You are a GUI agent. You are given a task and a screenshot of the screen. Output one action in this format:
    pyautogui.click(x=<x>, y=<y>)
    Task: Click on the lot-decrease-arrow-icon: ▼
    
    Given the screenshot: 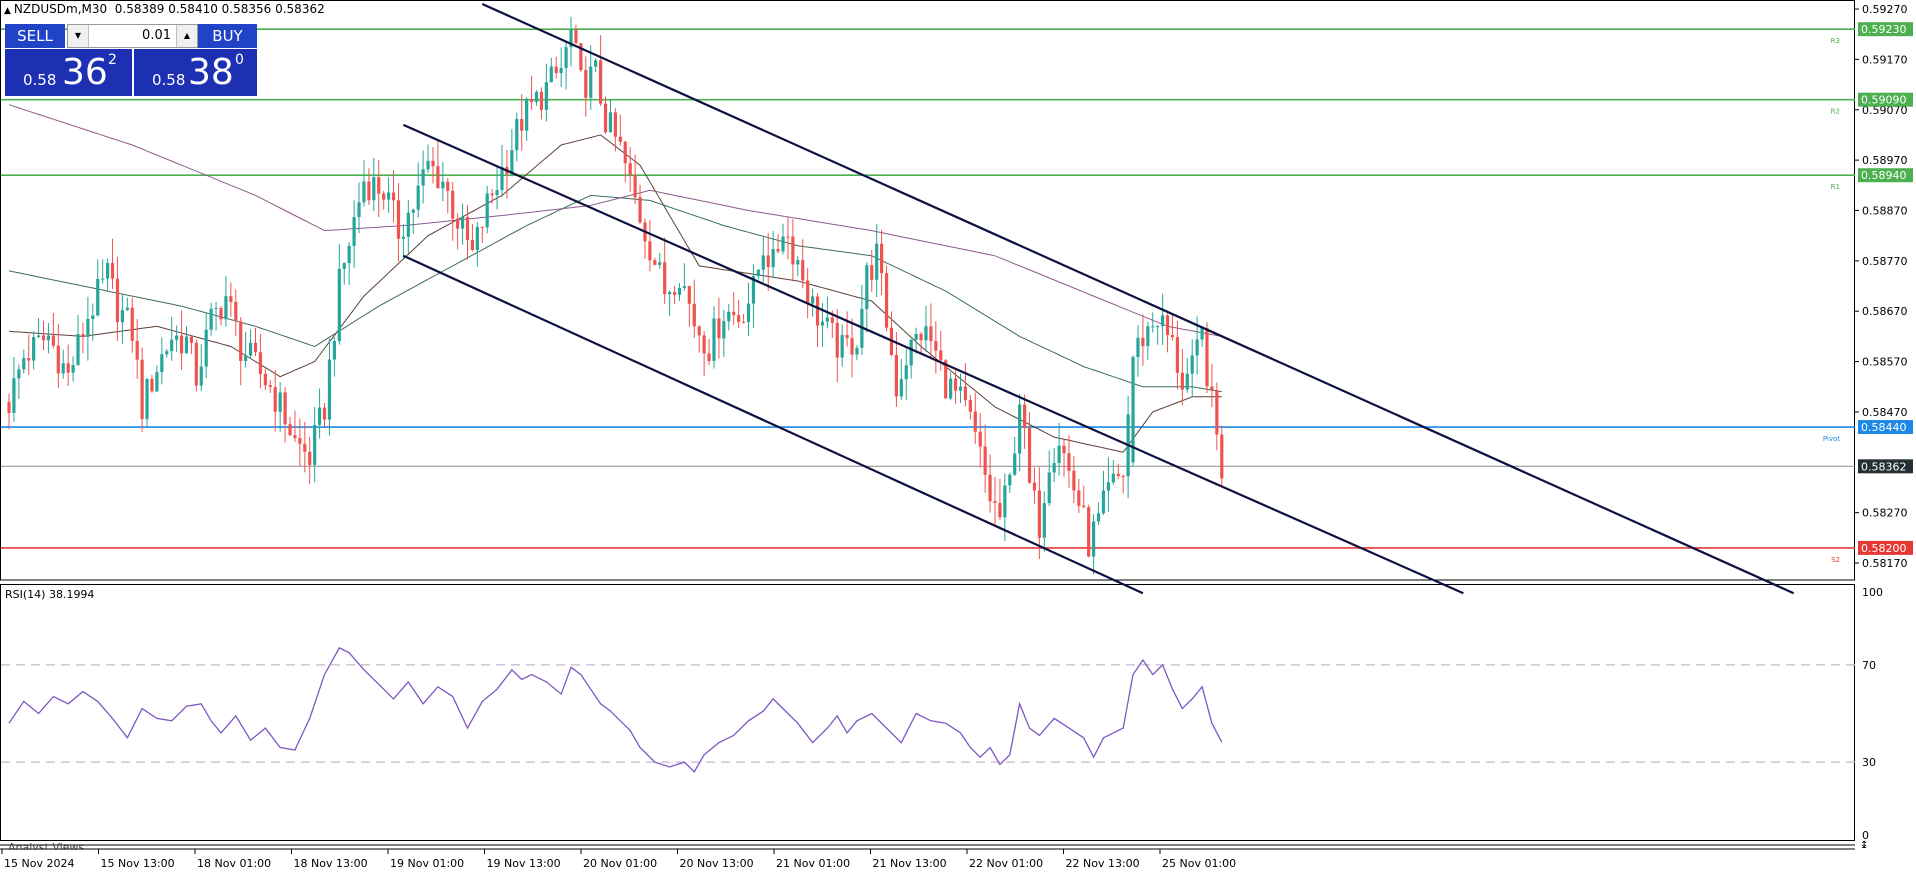 What is the action you would take?
    pyautogui.click(x=78, y=36)
    